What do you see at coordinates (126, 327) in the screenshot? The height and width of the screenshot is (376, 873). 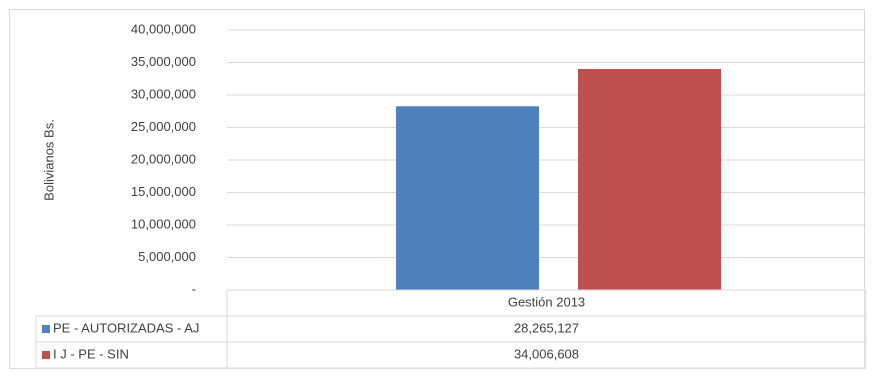 I see `legend-label-1: PE - AUTORIZADAS - AJ` at bounding box center [126, 327].